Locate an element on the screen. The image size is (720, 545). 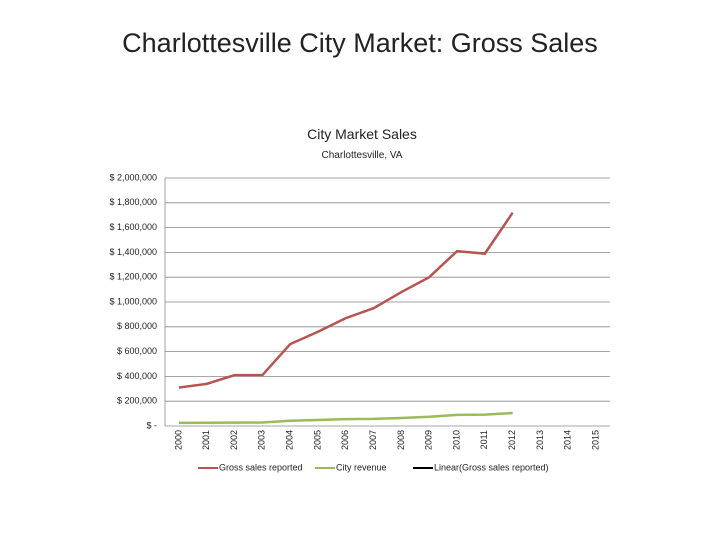
legend-label: City revenue is located at coordinates (361, 467).